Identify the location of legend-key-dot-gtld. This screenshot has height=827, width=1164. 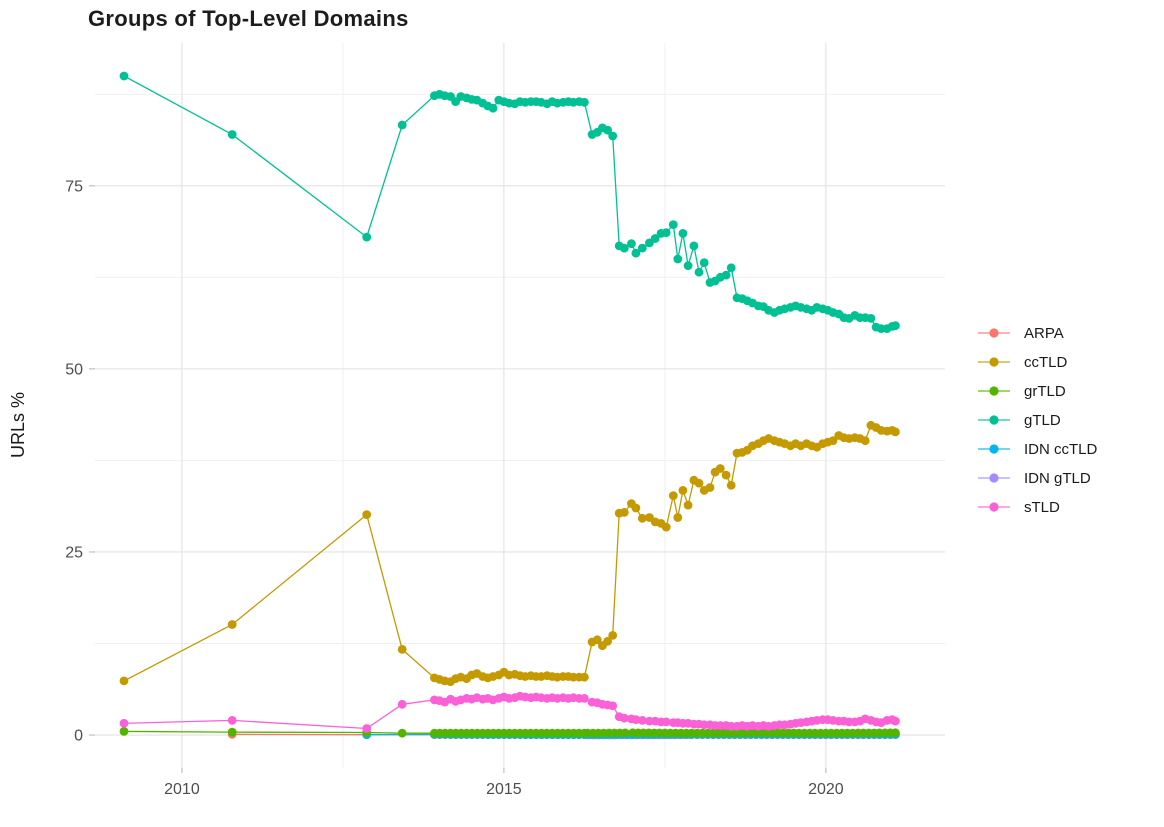
(994, 420).